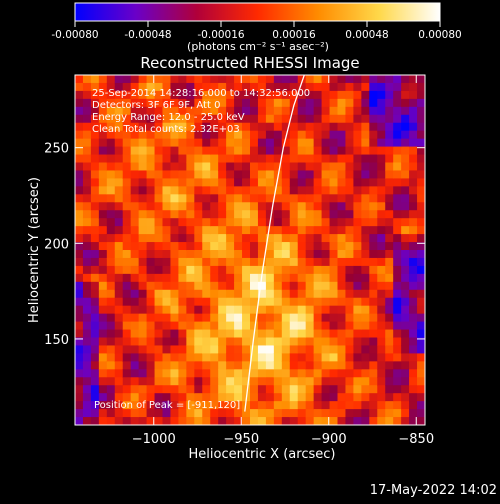 The width and height of the screenshot is (500, 504). I want to click on info-detectors: Detectors: 3F 6F 9F, Att 0, so click(156, 105).